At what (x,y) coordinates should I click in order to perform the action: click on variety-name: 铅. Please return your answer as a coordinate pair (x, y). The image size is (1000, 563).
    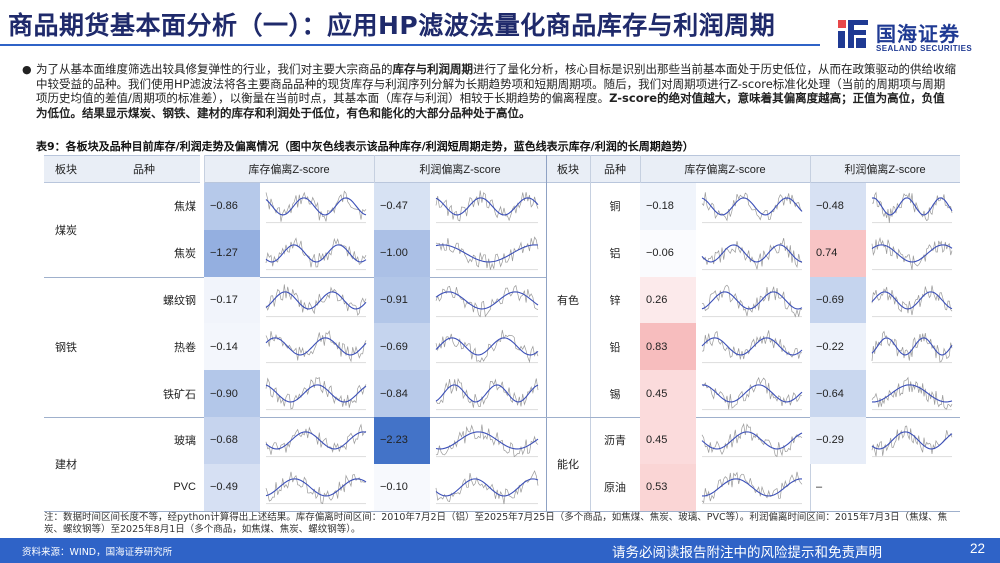
    Looking at the image, I should click on (615, 347).